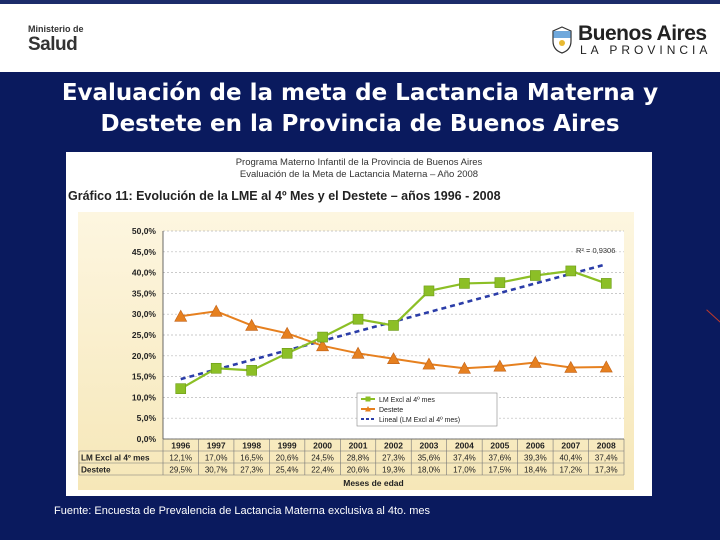 Image resolution: width=720 pixels, height=540 pixels. What do you see at coordinates (144, 293) in the screenshot?
I see `y-tick-label: 35,0%` at bounding box center [144, 293].